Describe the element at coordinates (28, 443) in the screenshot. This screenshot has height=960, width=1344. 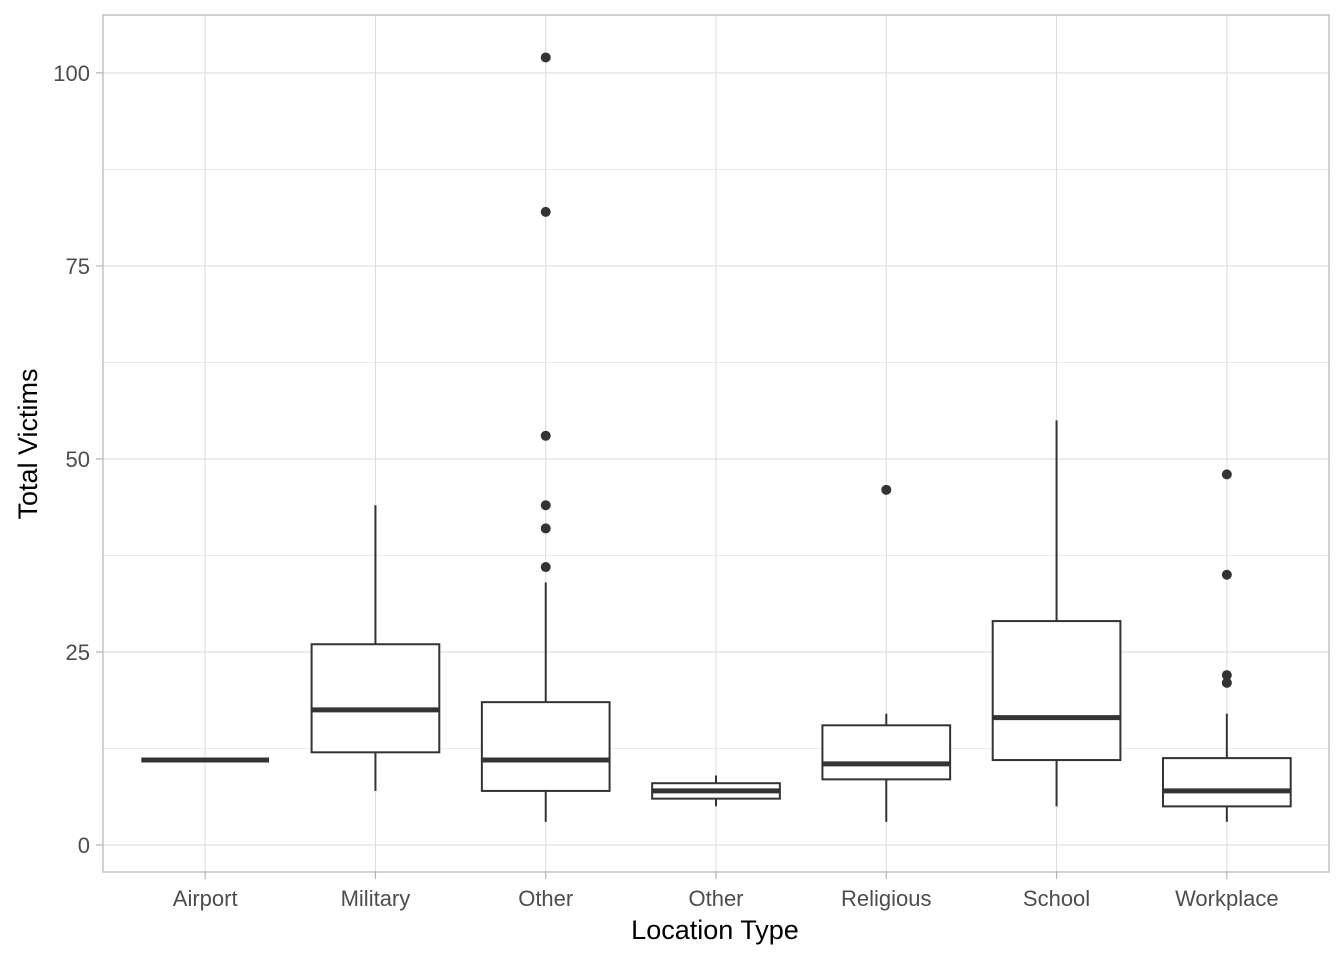
I see `y-axis-title: Total Victims` at that location.